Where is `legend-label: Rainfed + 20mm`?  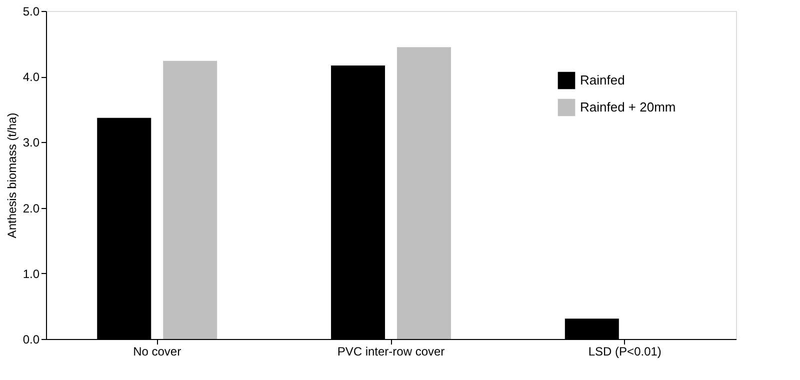
legend-label: Rainfed + 20mm is located at coordinates (628, 107).